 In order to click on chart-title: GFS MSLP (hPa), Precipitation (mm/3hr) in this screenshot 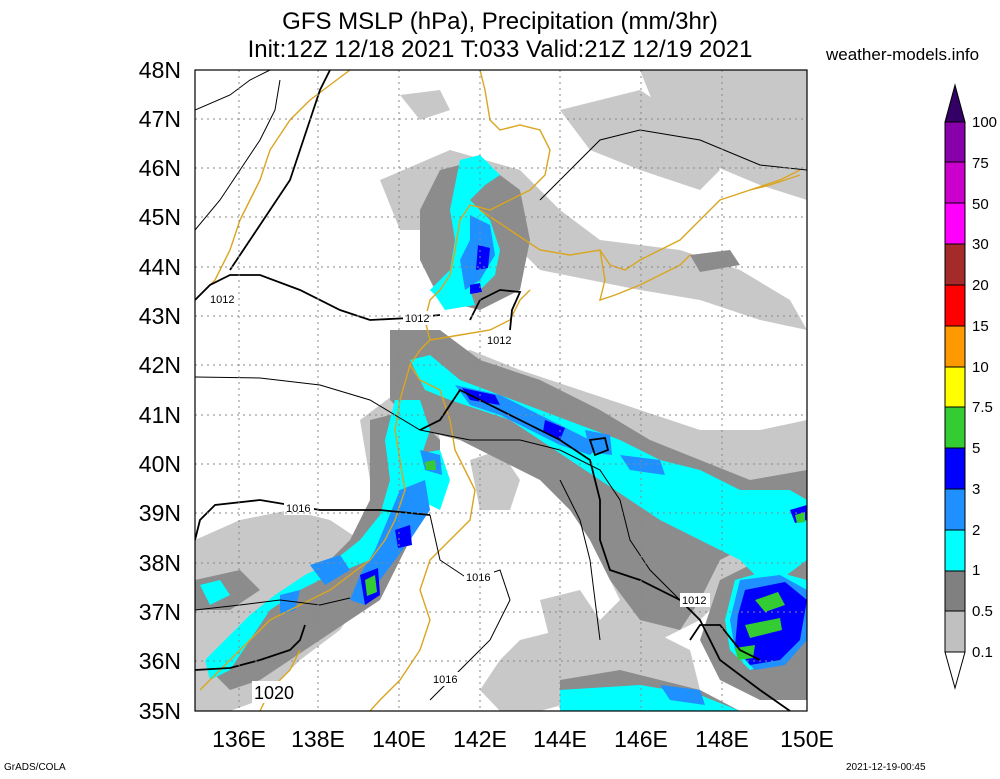, I will do `click(500, 21)`.